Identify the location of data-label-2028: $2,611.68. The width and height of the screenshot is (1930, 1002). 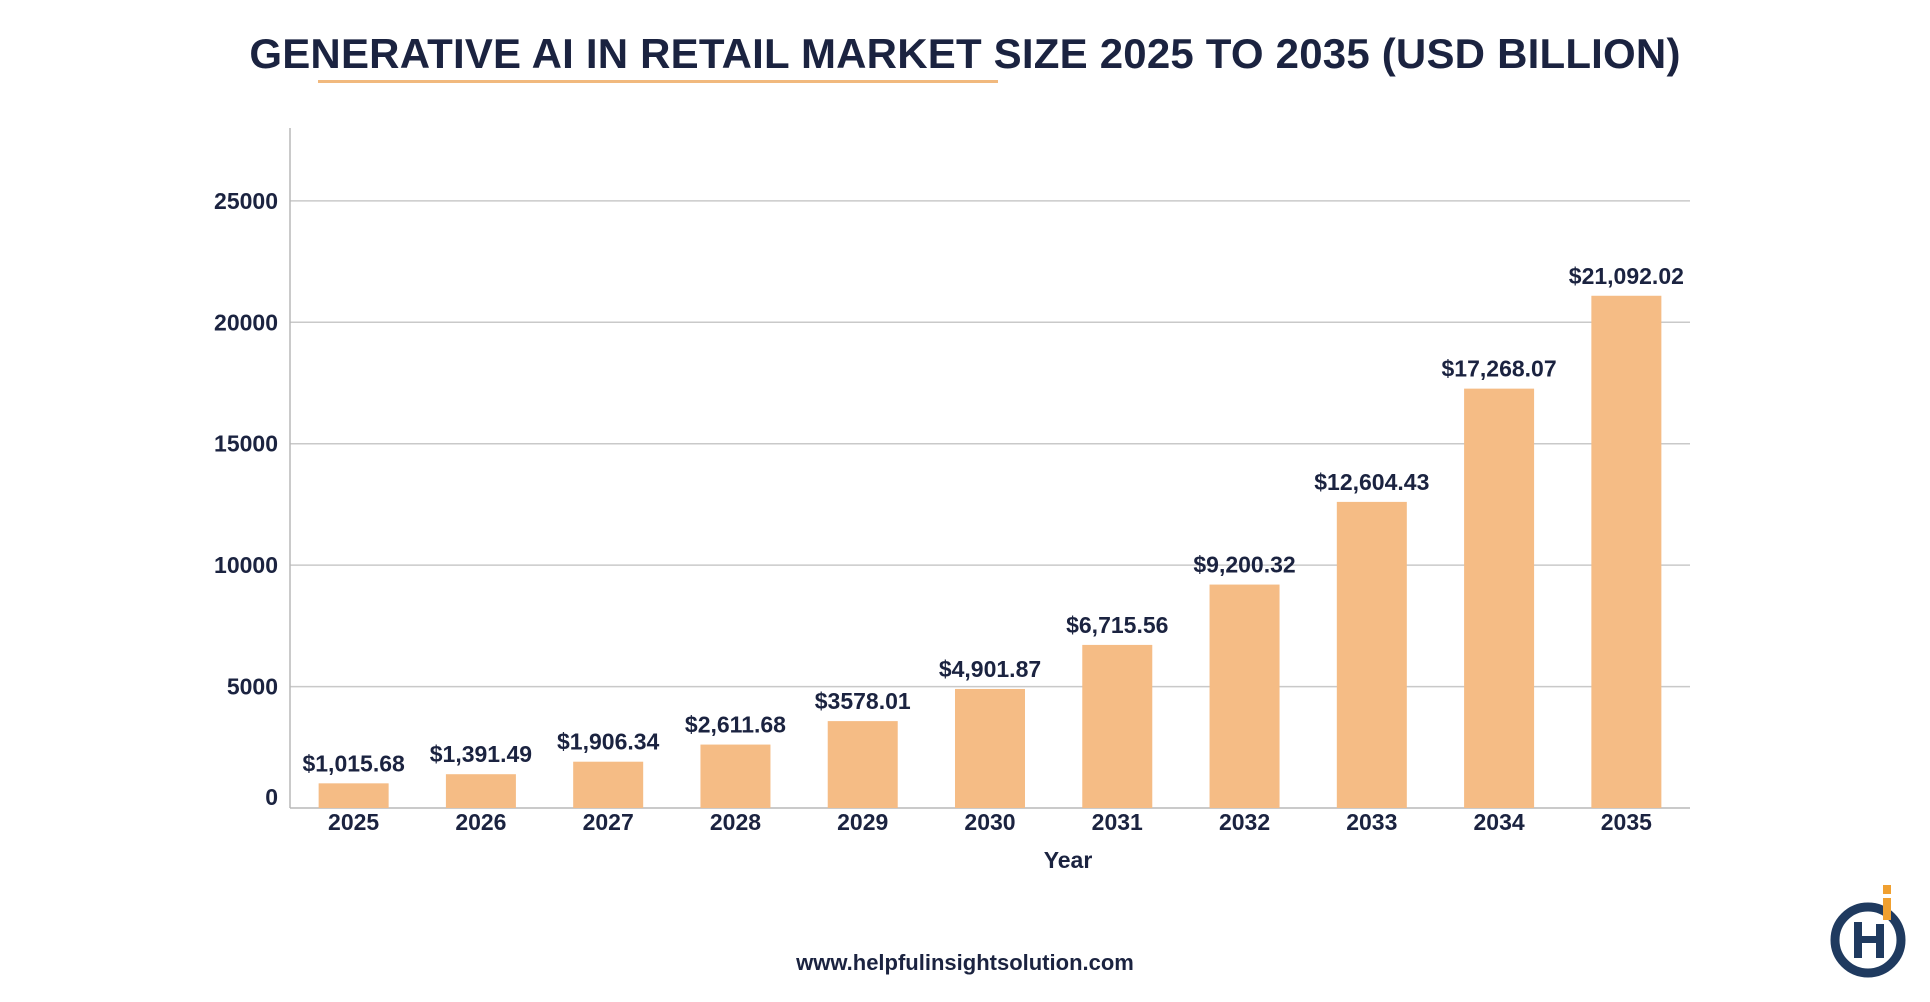
(735, 725).